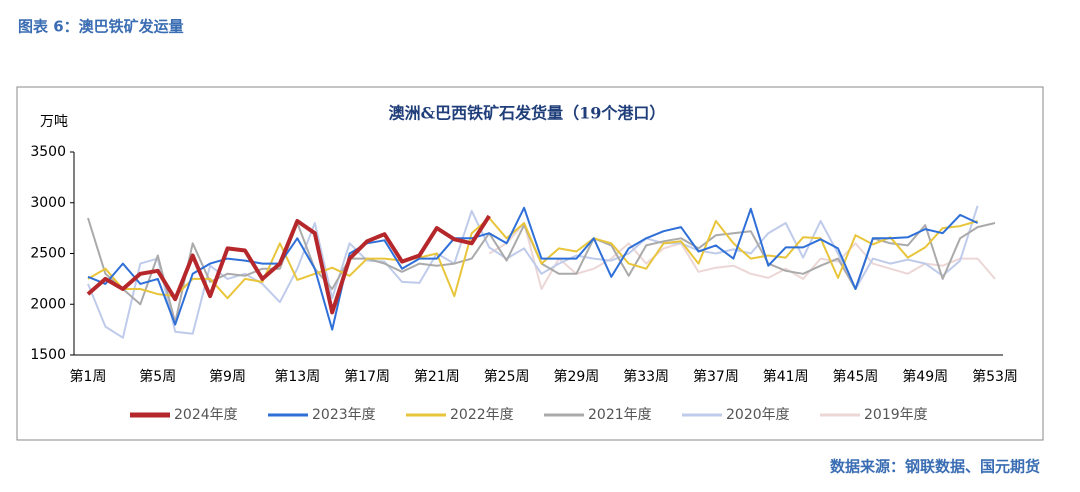 This screenshot has height=492, width=1080. What do you see at coordinates (482, 415) in the screenshot?
I see `legend-label: 2022年度` at bounding box center [482, 415].